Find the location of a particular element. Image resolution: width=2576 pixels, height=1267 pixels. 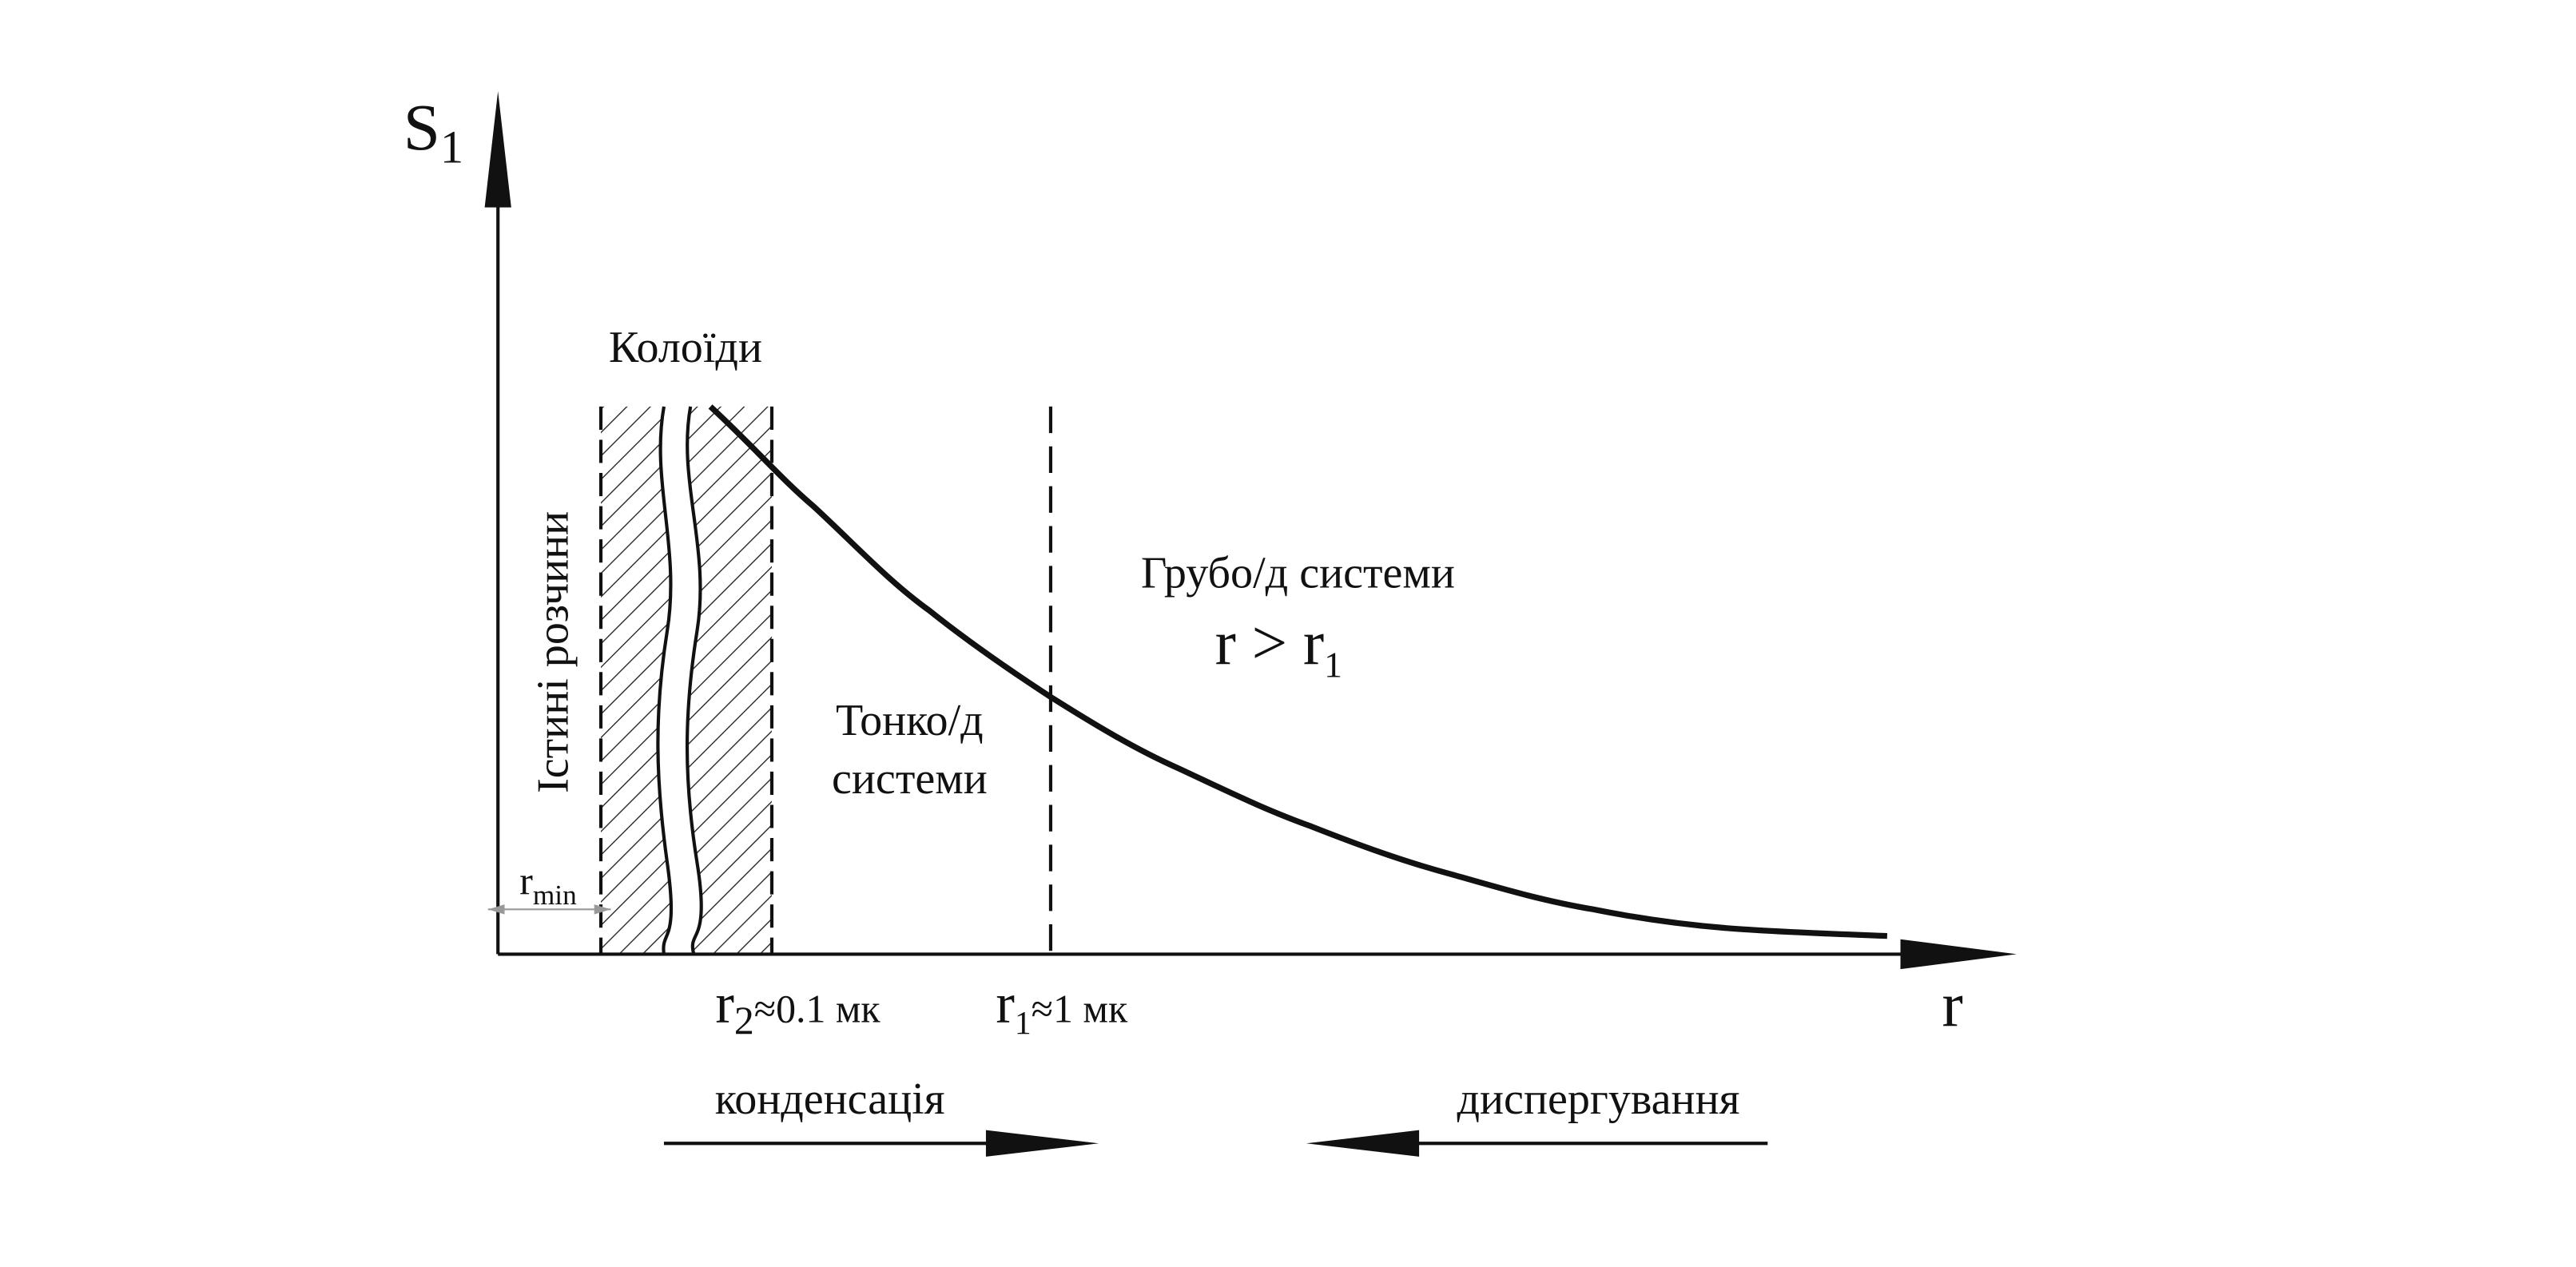

coarse-condition: r > r1 is located at coordinates (1278, 647).